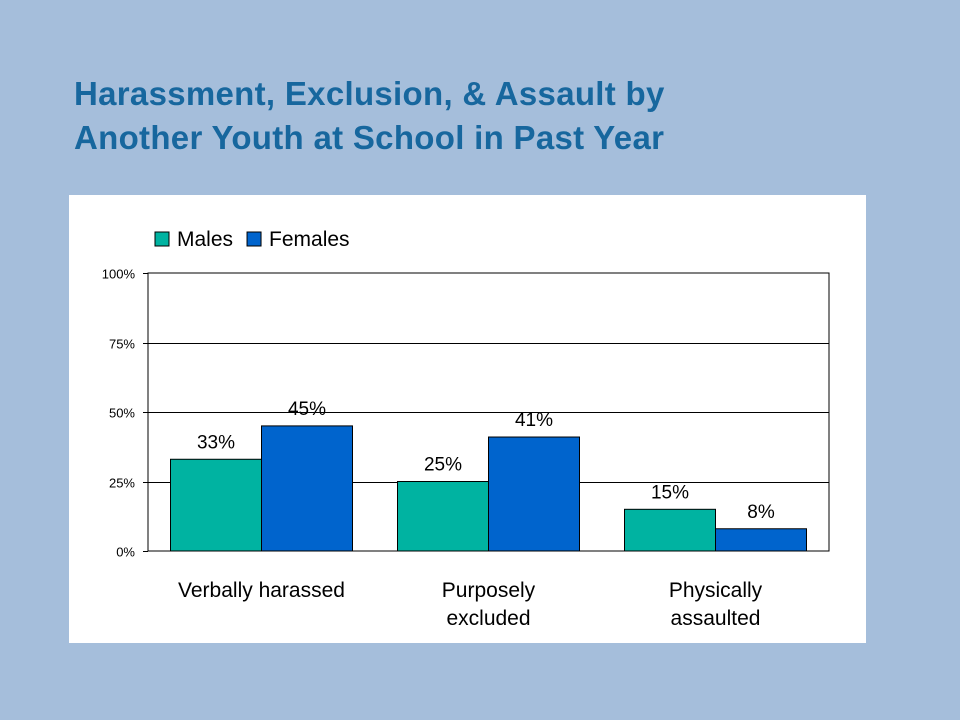 This screenshot has height=720, width=960. I want to click on x-category-label: Verbally harassed, so click(261, 590).